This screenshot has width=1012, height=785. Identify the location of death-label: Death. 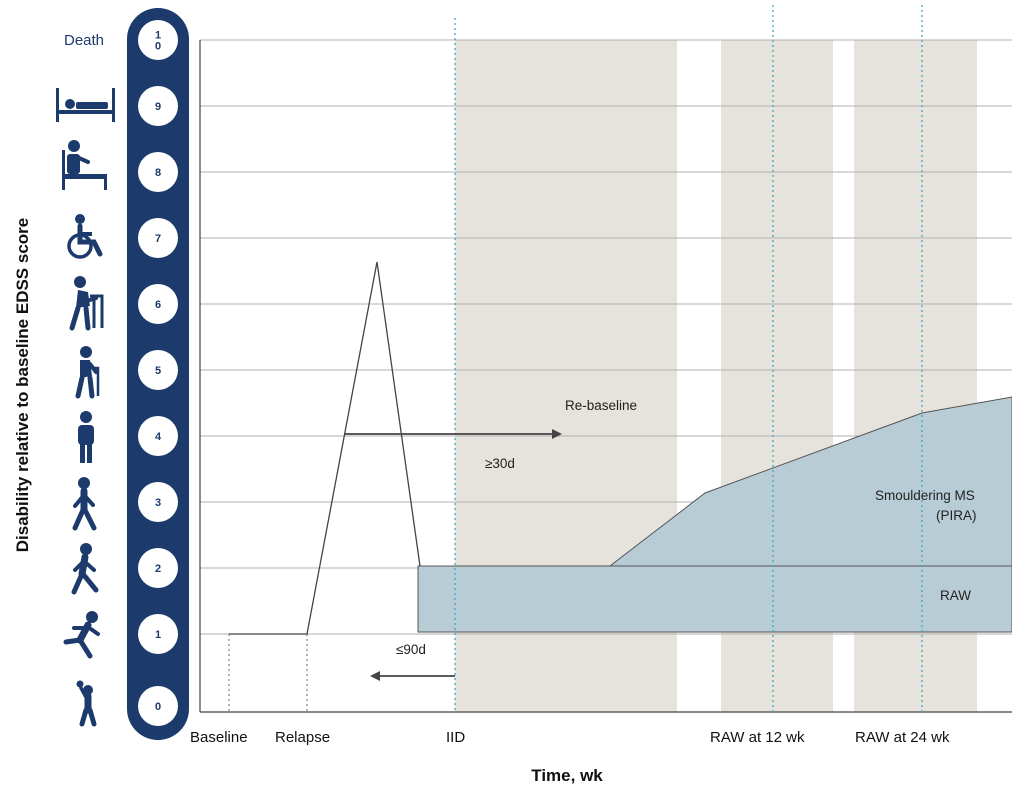
(84, 40).